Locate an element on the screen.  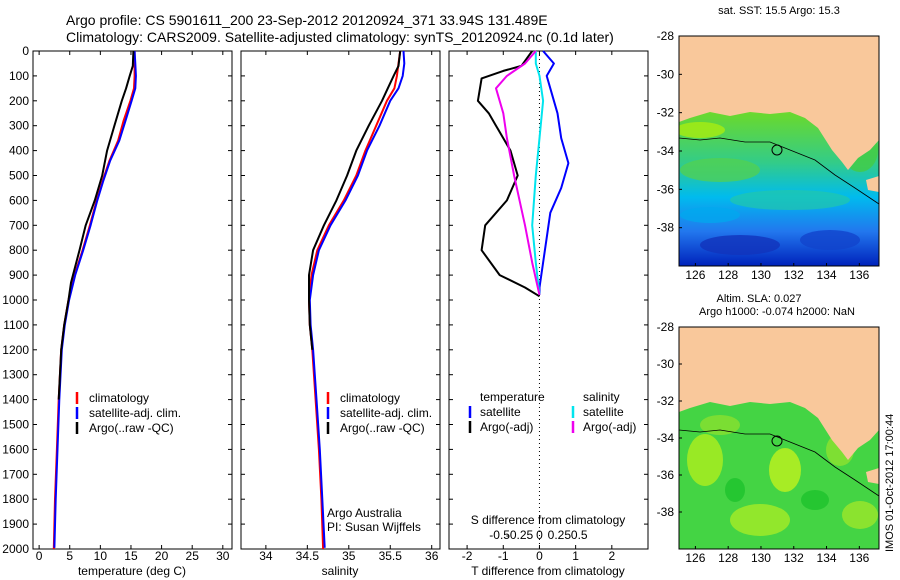
map-y-tick-label: -32 is located at coordinates (666, 401).